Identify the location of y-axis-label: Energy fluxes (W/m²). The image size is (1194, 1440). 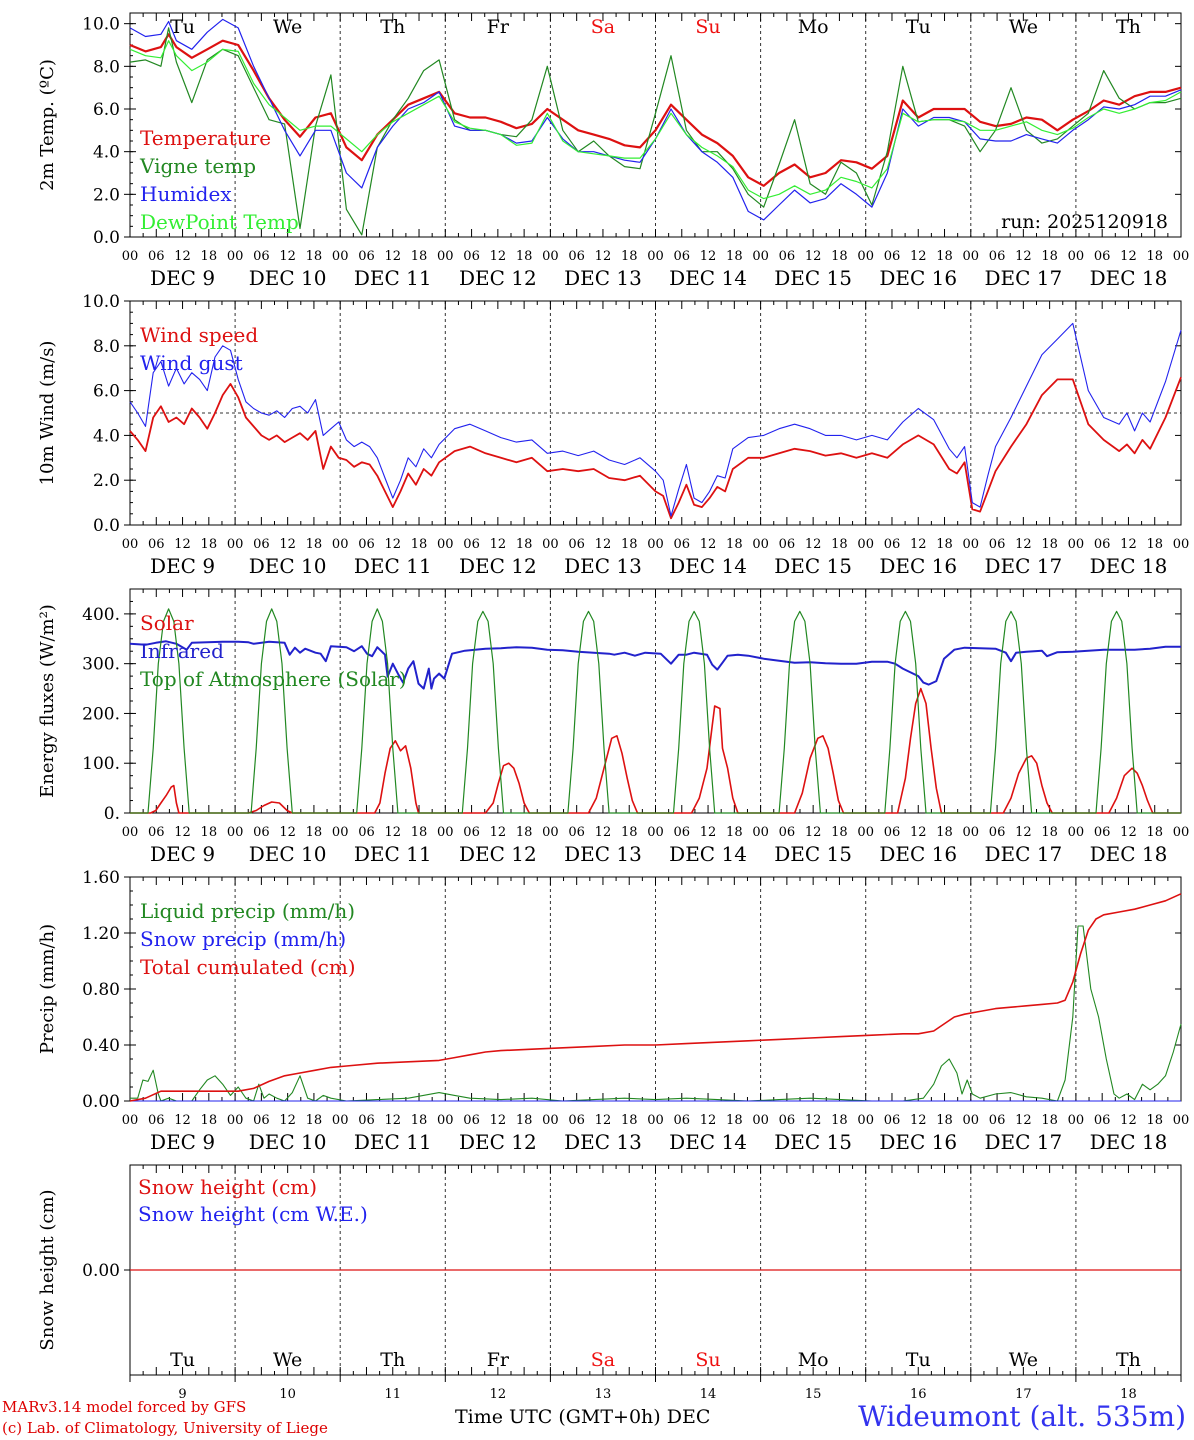
(47, 701).